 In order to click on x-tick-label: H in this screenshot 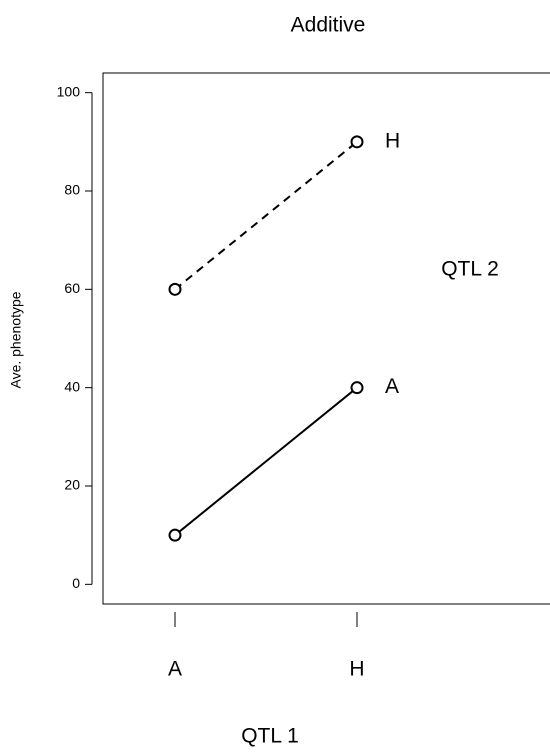, I will do `click(356, 669)`.